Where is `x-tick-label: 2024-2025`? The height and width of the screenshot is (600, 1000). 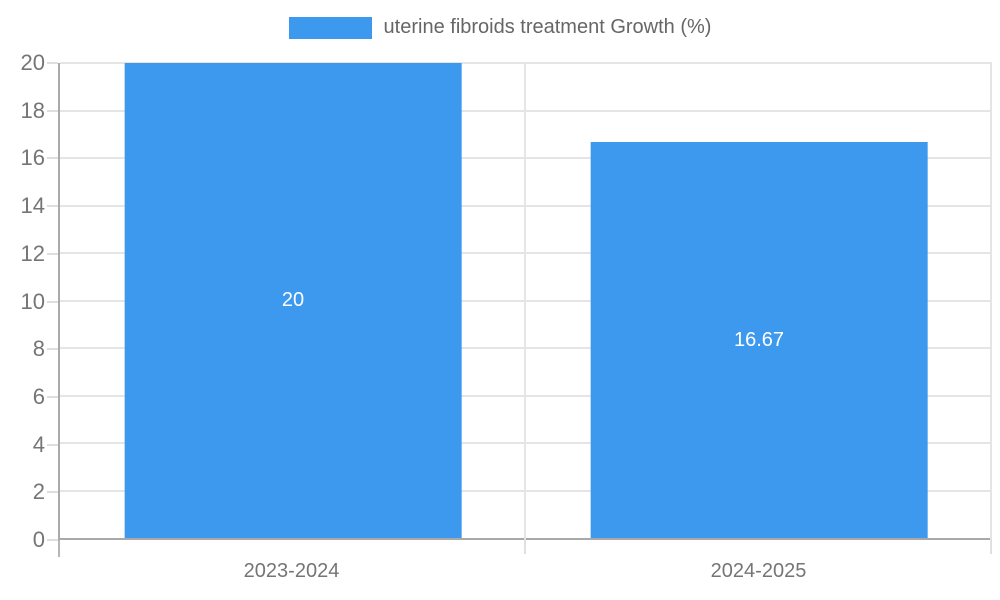
x-tick-label: 2024-2025 is located at coordinates (758, 571).